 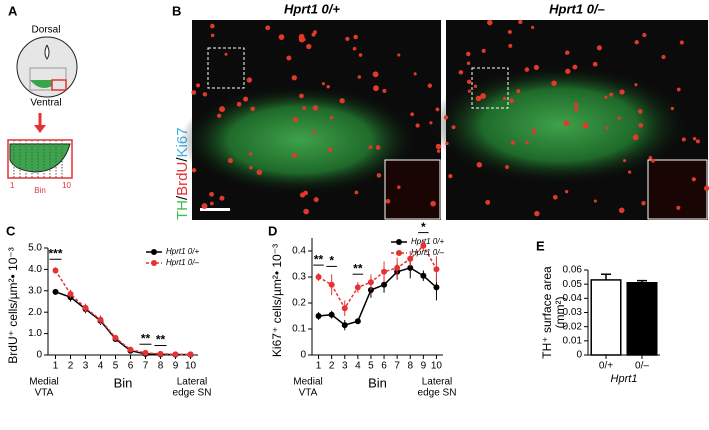 What do you see at coordinates (55, 253) in the screenshot?
I see `significance: ***` at bounding box center [55, 253].